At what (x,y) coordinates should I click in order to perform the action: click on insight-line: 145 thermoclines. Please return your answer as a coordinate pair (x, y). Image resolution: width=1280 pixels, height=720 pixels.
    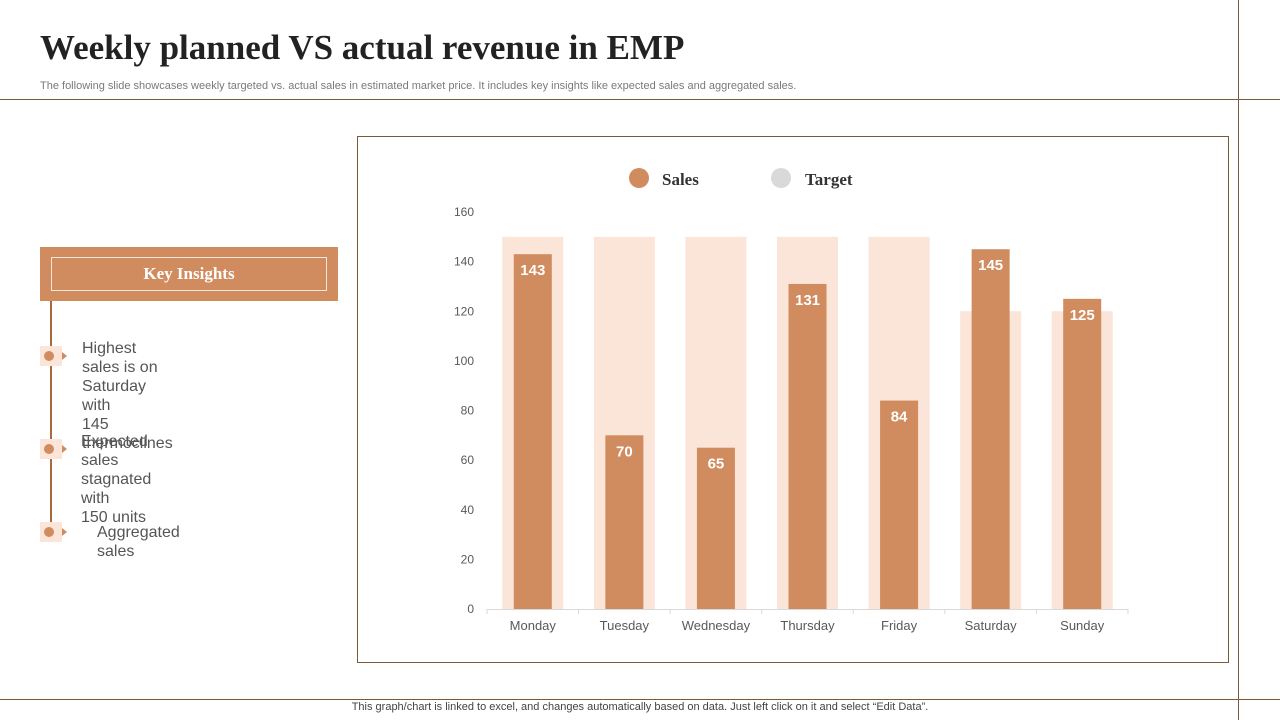
    Looking at the image, I should click on (127, 434).